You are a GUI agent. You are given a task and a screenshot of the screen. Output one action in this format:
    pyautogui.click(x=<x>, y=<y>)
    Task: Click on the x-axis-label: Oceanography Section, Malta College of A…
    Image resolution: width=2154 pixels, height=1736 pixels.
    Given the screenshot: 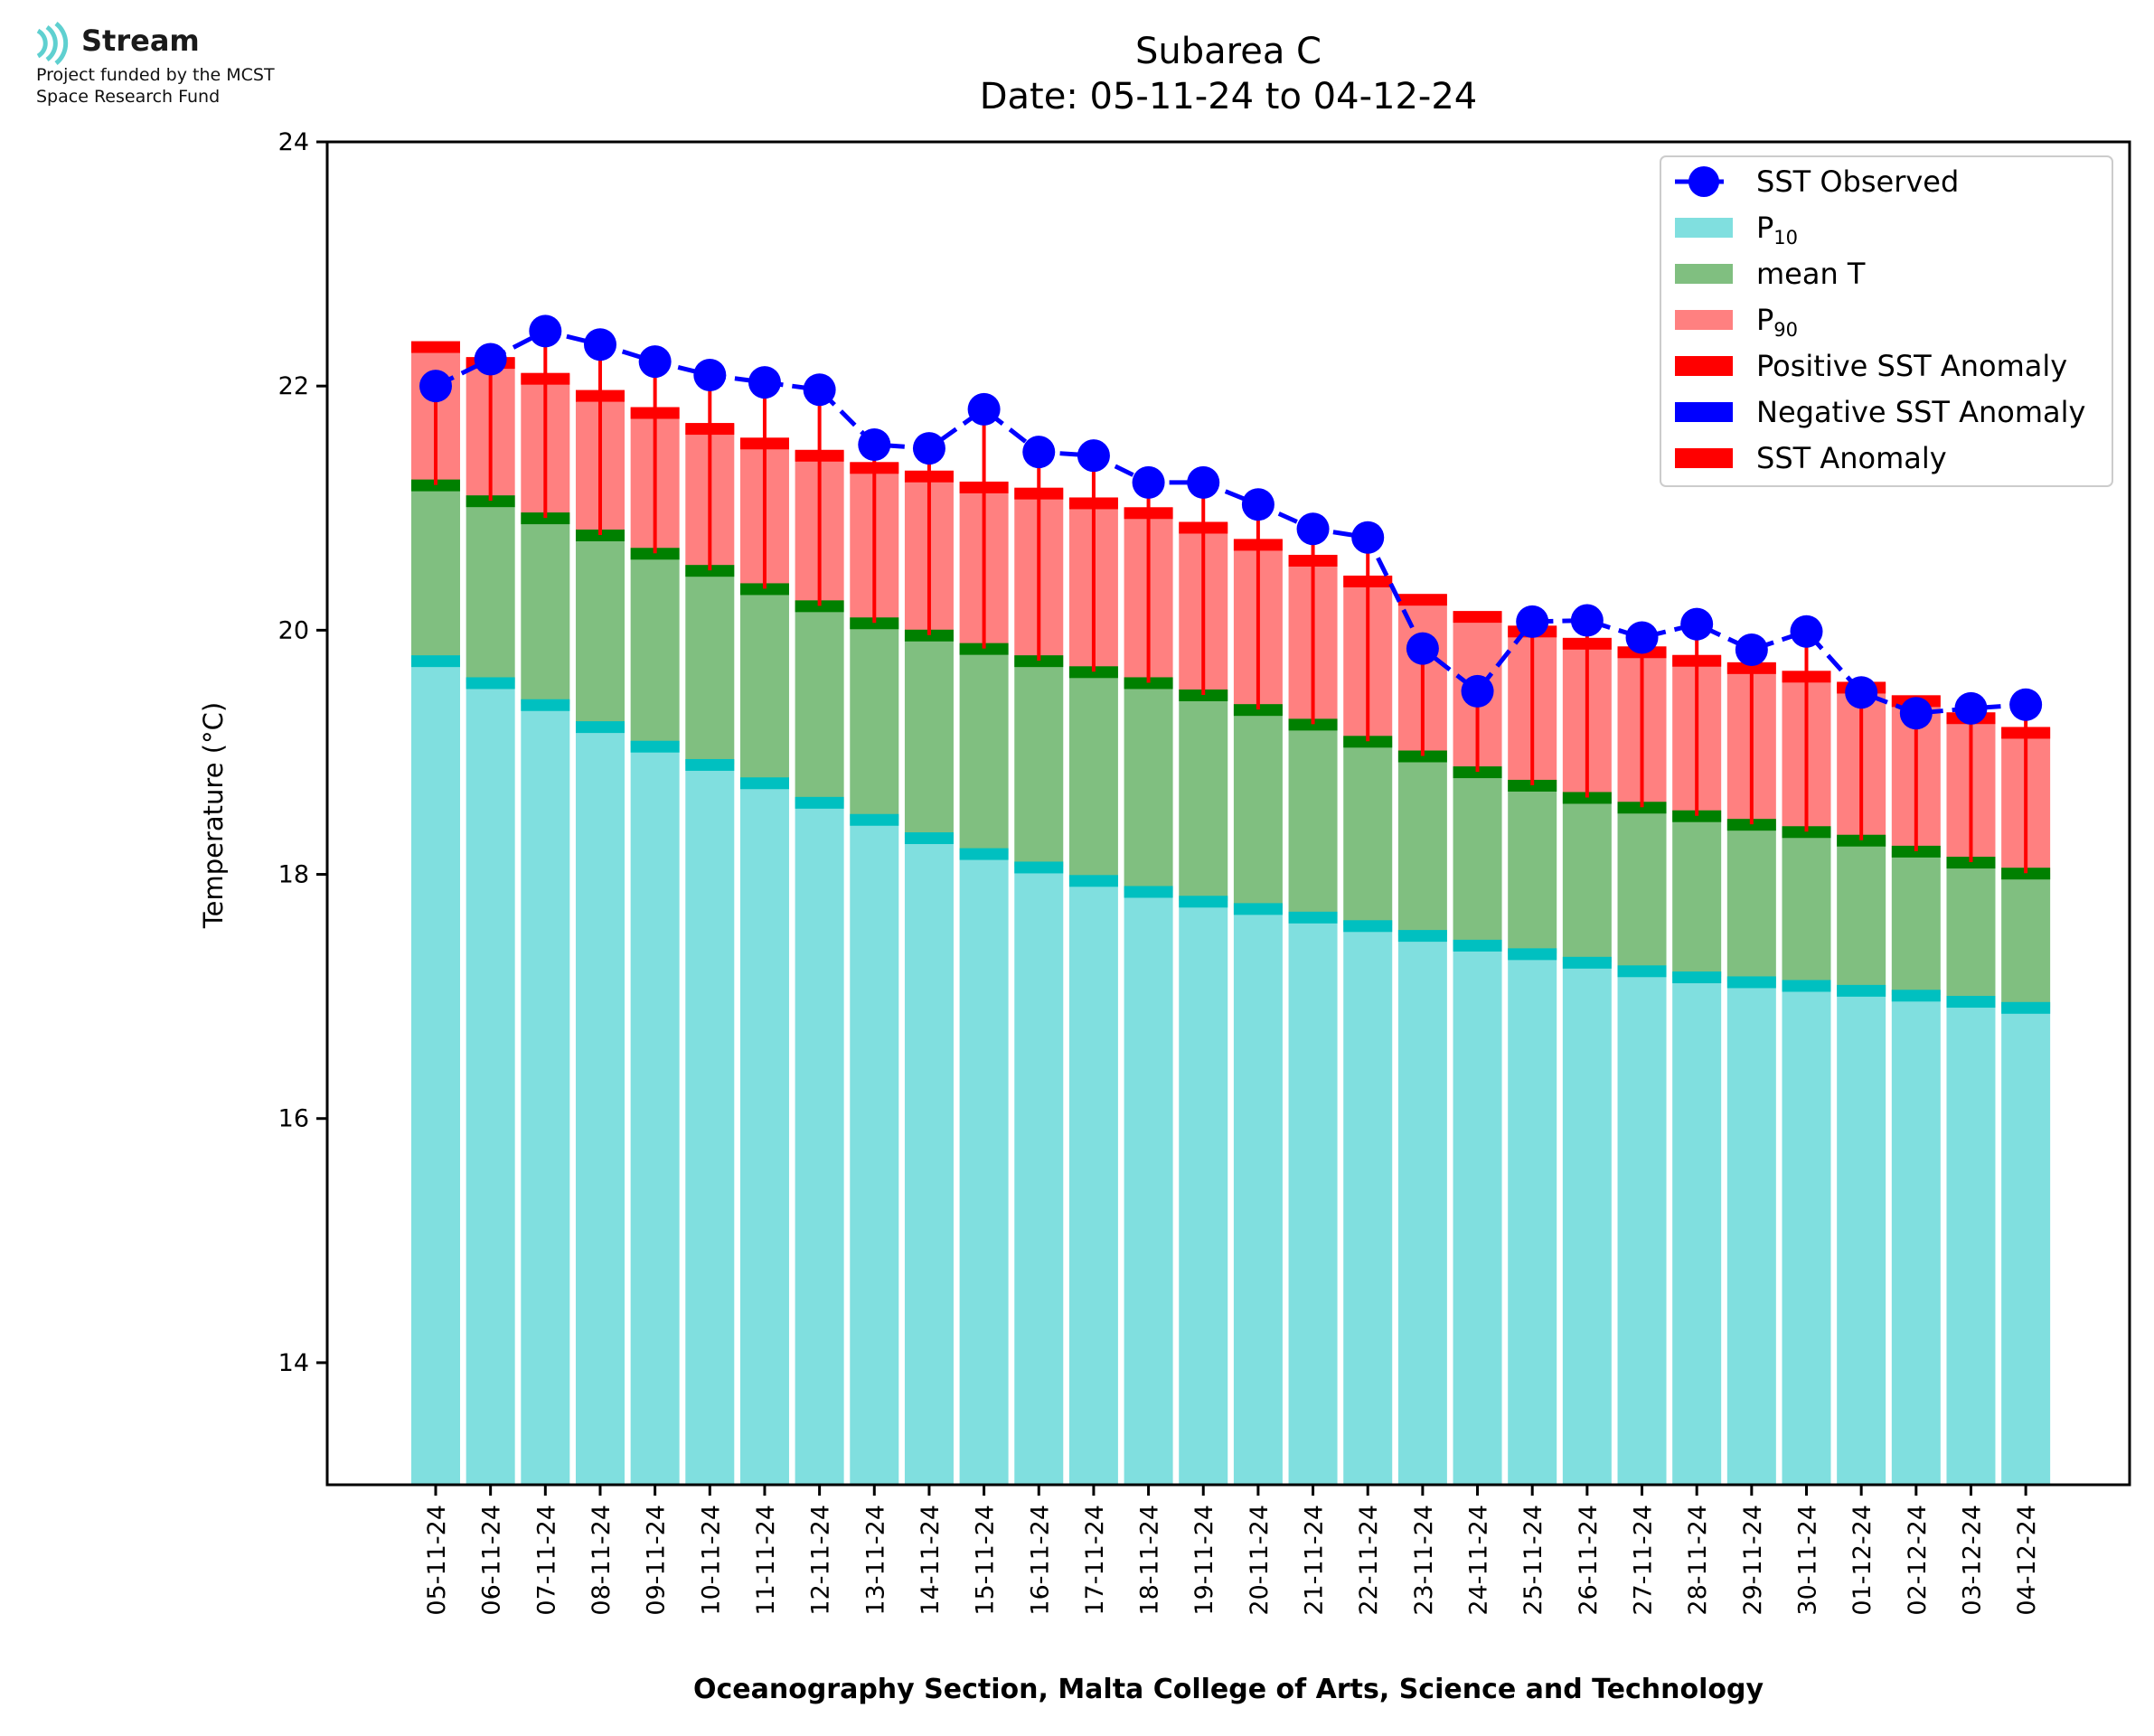 What is the action you would take?
    pyautogui.click(x=1228, y=1689)
    